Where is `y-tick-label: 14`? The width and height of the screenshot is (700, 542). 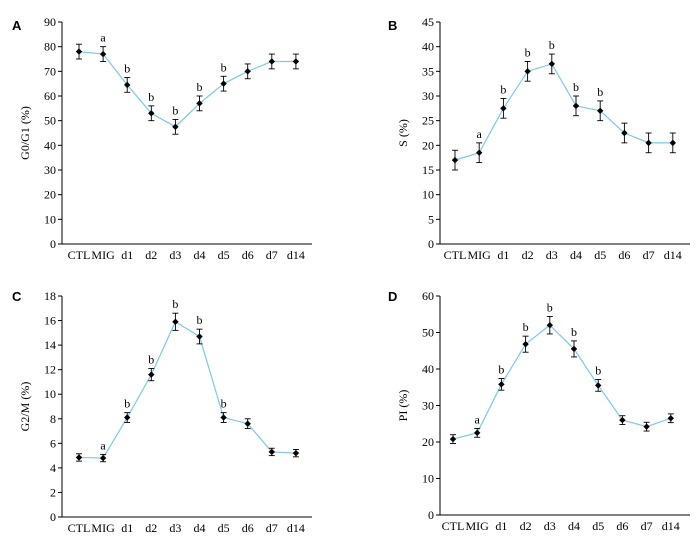 y-tick-label: 14 is located at coordinates (50, 345).